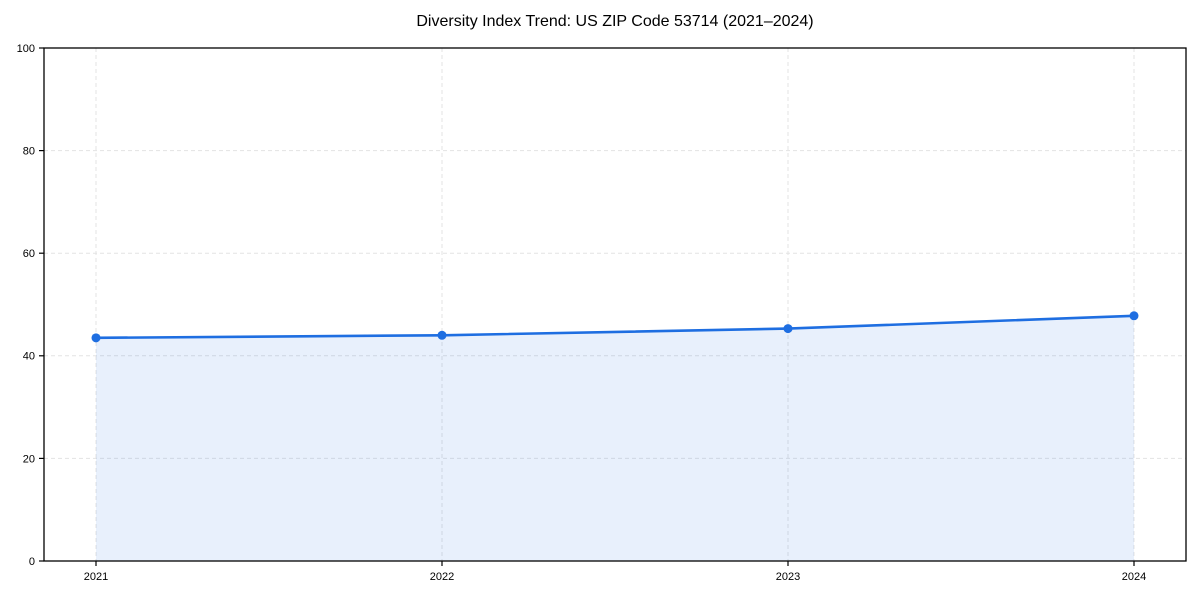  What do you see at coordinates (442, 335) in the screenshot?
I see `data-point-2022` at bounding box center [442, 335].